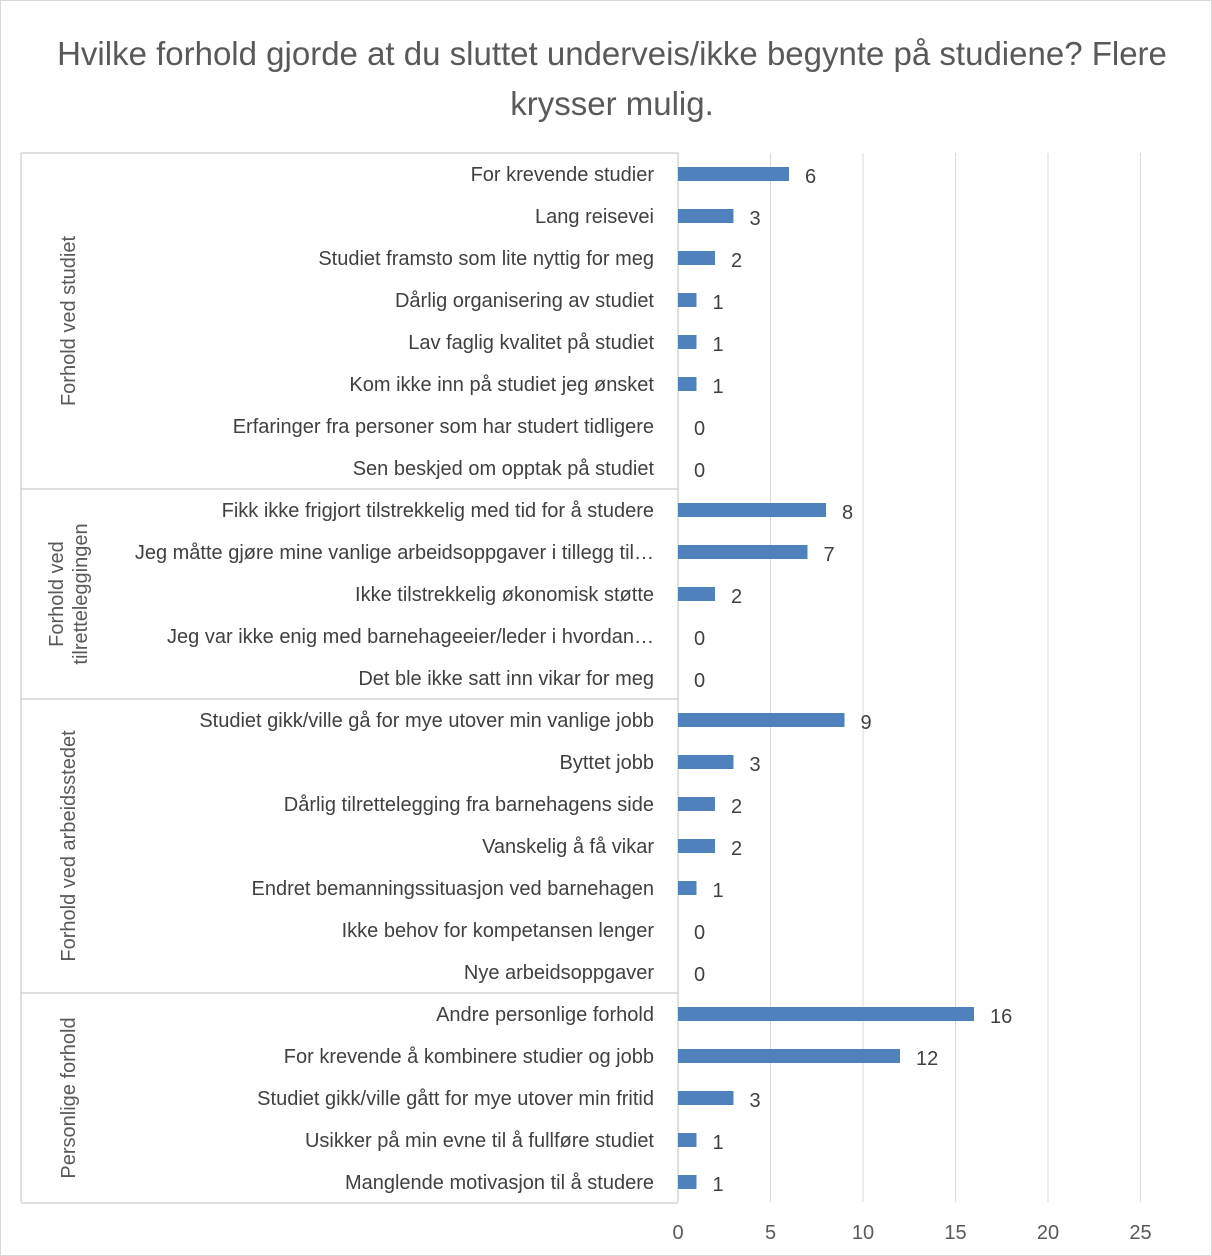  I want to click on data-label: 7, so click(829, 555).